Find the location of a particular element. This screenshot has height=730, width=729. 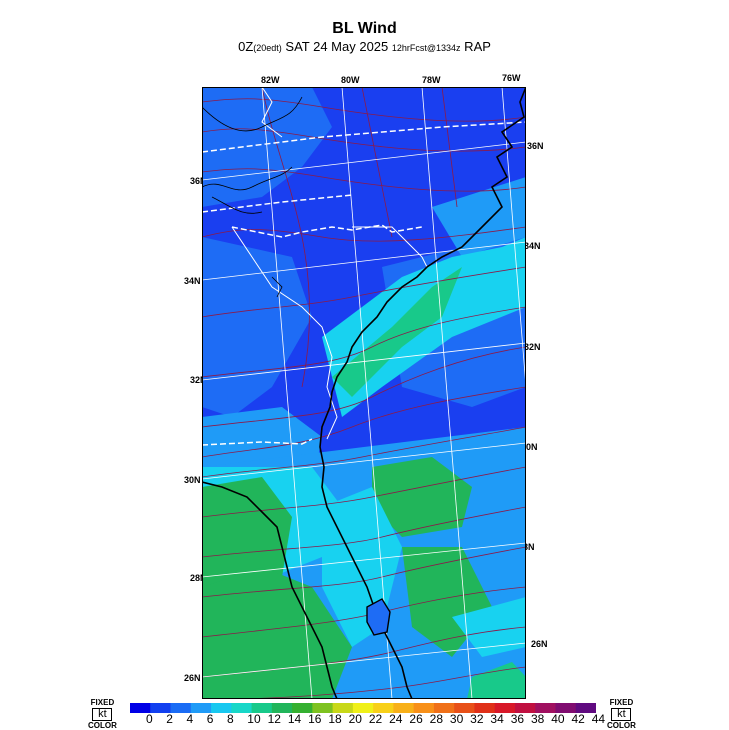

colorbar-tick-label: 32 is located at coordinates (477, 719).